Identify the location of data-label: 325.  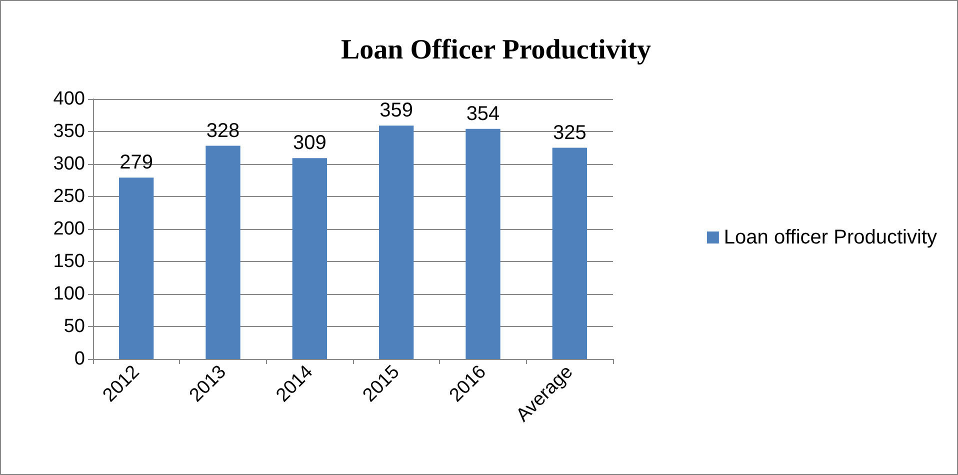
(569, 133).